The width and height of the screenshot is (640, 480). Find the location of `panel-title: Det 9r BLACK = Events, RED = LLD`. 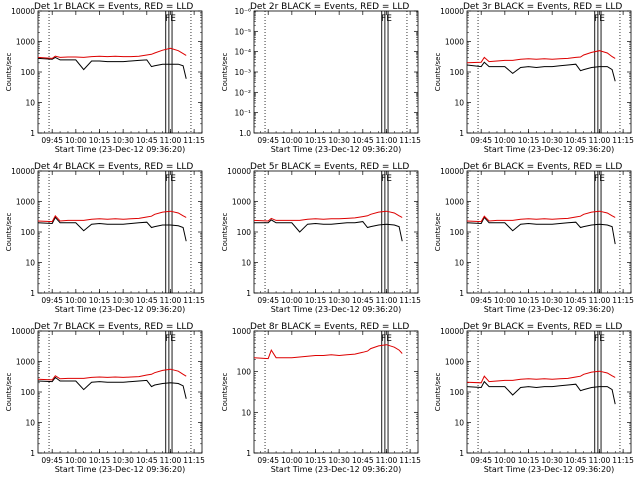

panel-title: Det 9r BLACK = Events, RED = LLD is located at coordinates (542, 327).